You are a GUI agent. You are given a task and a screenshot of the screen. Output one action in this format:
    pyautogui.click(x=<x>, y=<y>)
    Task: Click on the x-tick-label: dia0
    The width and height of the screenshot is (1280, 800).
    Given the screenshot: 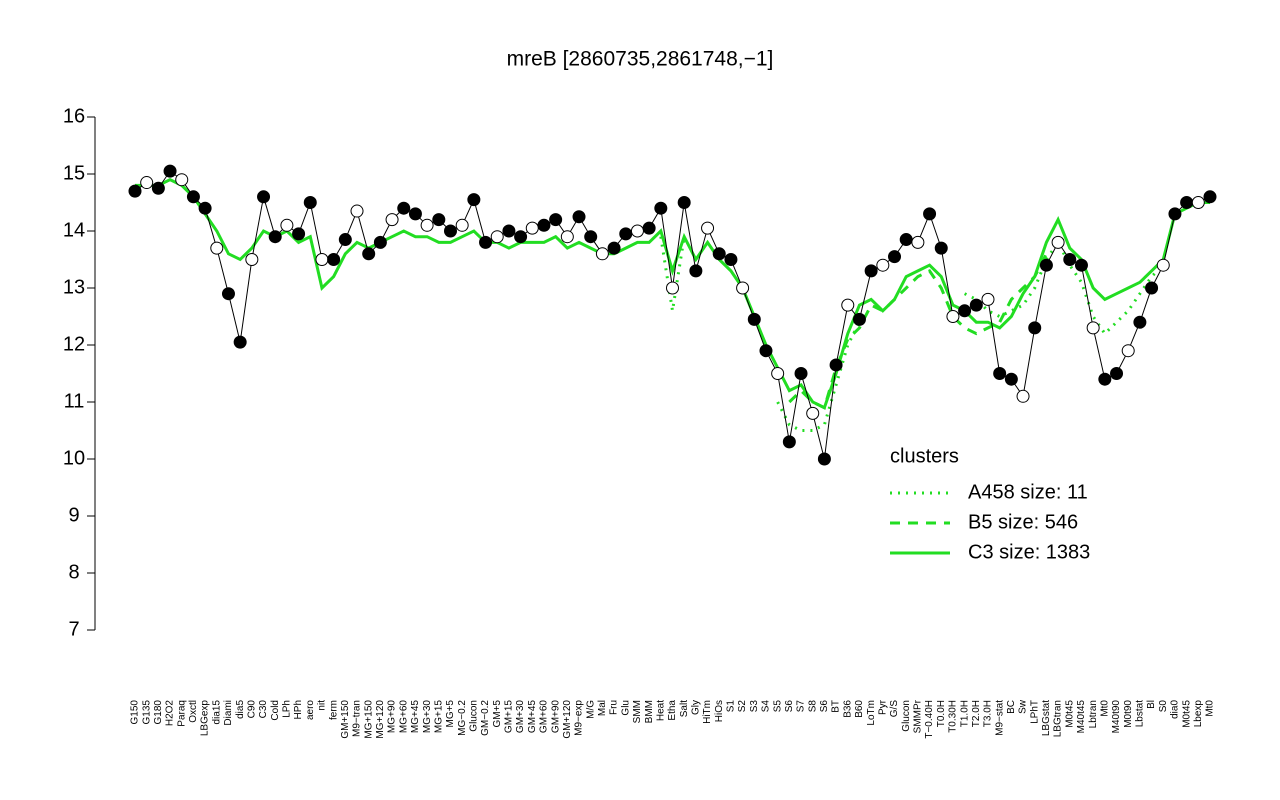 What is the action you would take?
    pyautogui.click(x=1175, y=709)
    